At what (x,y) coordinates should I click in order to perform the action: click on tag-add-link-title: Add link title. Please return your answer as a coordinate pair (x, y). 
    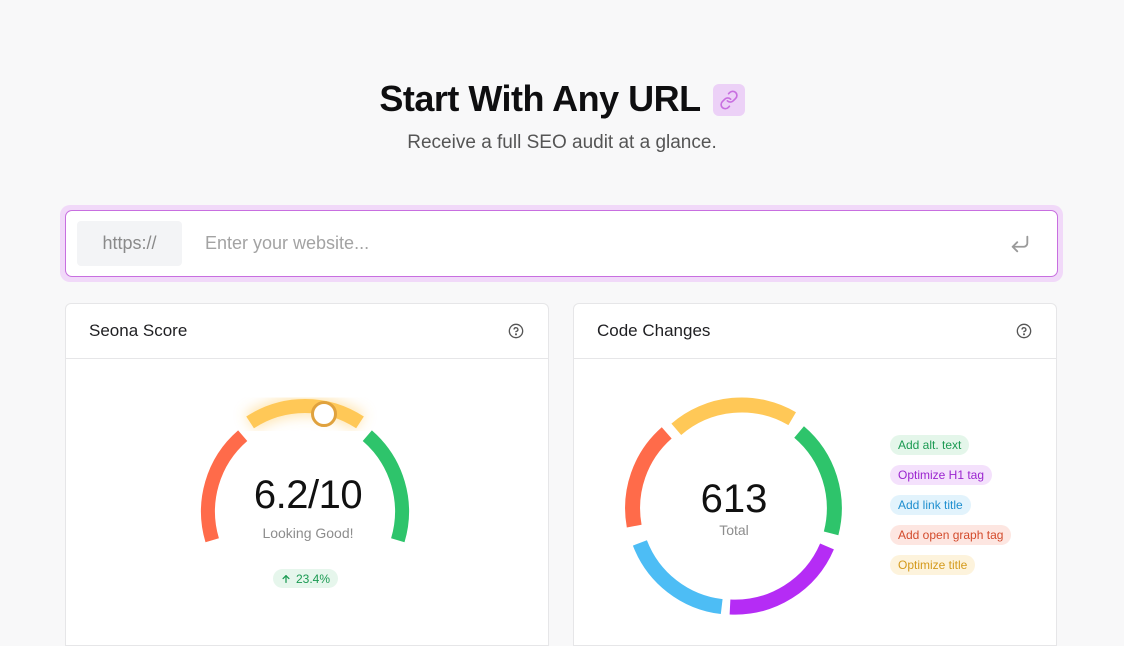
    Looking at the image, I should click on (930, 505).